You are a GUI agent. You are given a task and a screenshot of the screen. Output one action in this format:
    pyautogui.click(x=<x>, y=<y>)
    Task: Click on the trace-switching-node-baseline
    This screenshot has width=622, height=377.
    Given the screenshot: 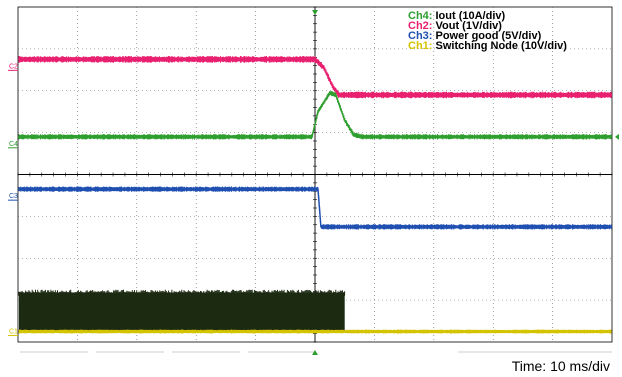 What is the action you would take?
    pyautogui.click(x=315, y=331)
    